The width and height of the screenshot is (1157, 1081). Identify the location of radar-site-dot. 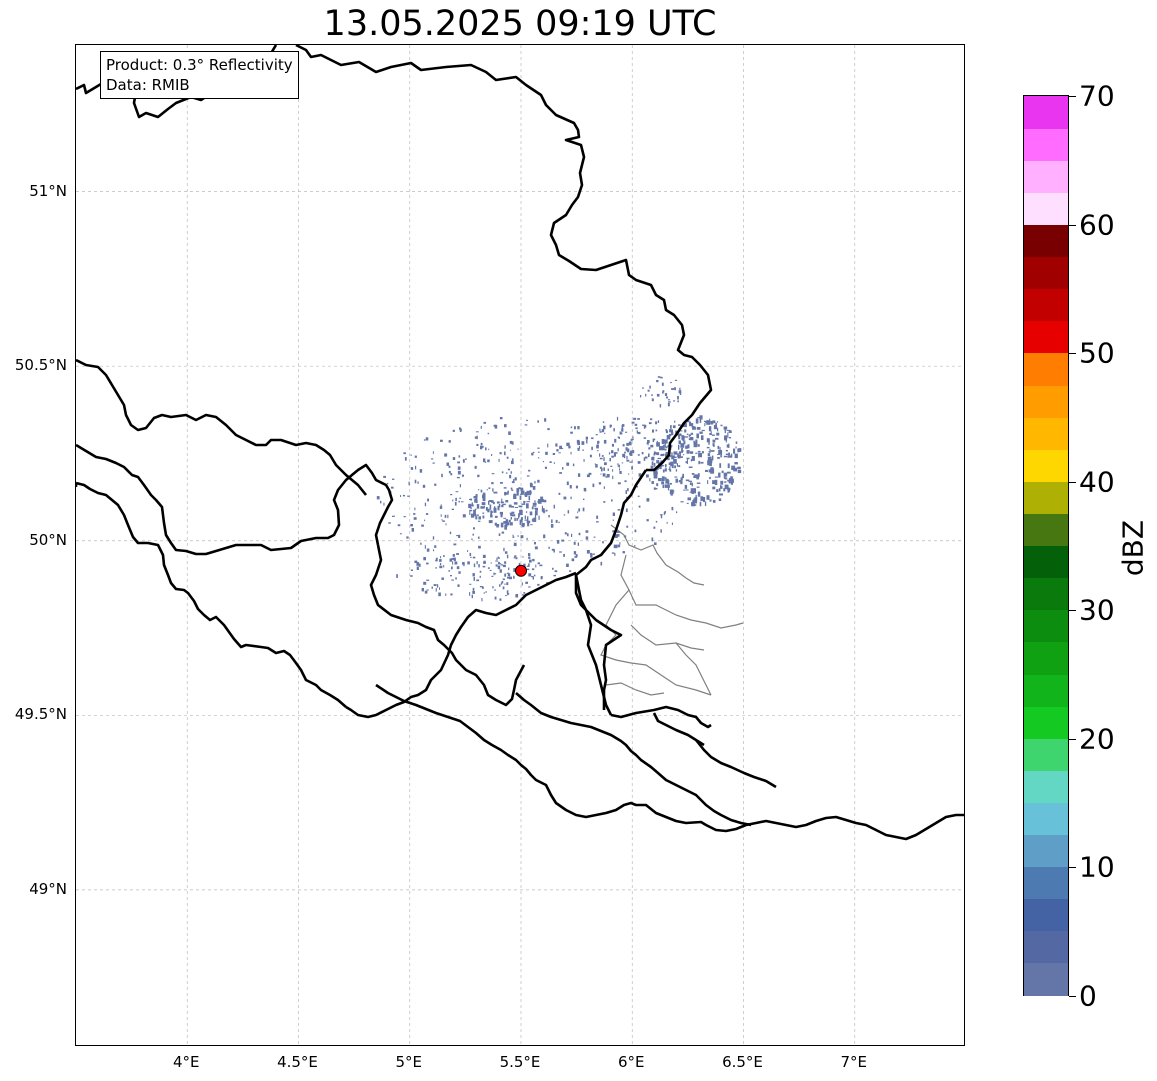
(521, 570).